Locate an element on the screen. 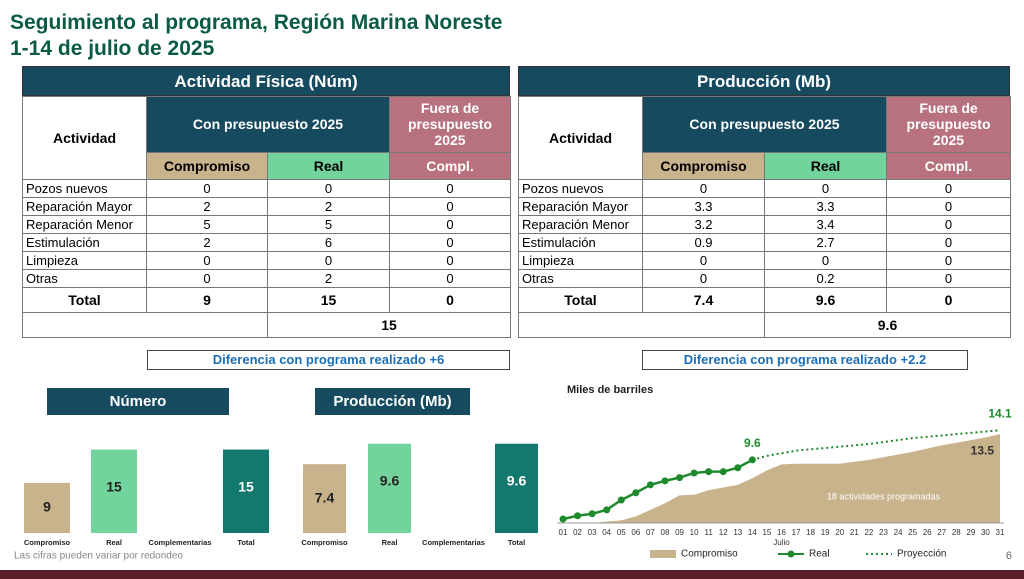  legend-label: Proyección is located at coordinates (921, 554).